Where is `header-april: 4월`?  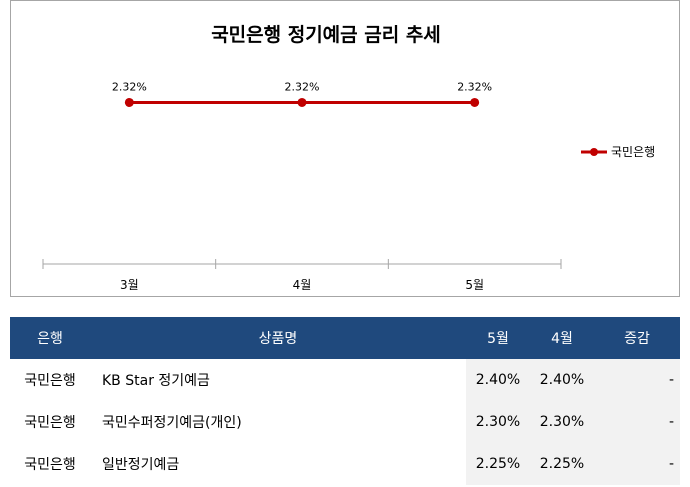 header-april: 4월 is located at coordinates (562, 339).